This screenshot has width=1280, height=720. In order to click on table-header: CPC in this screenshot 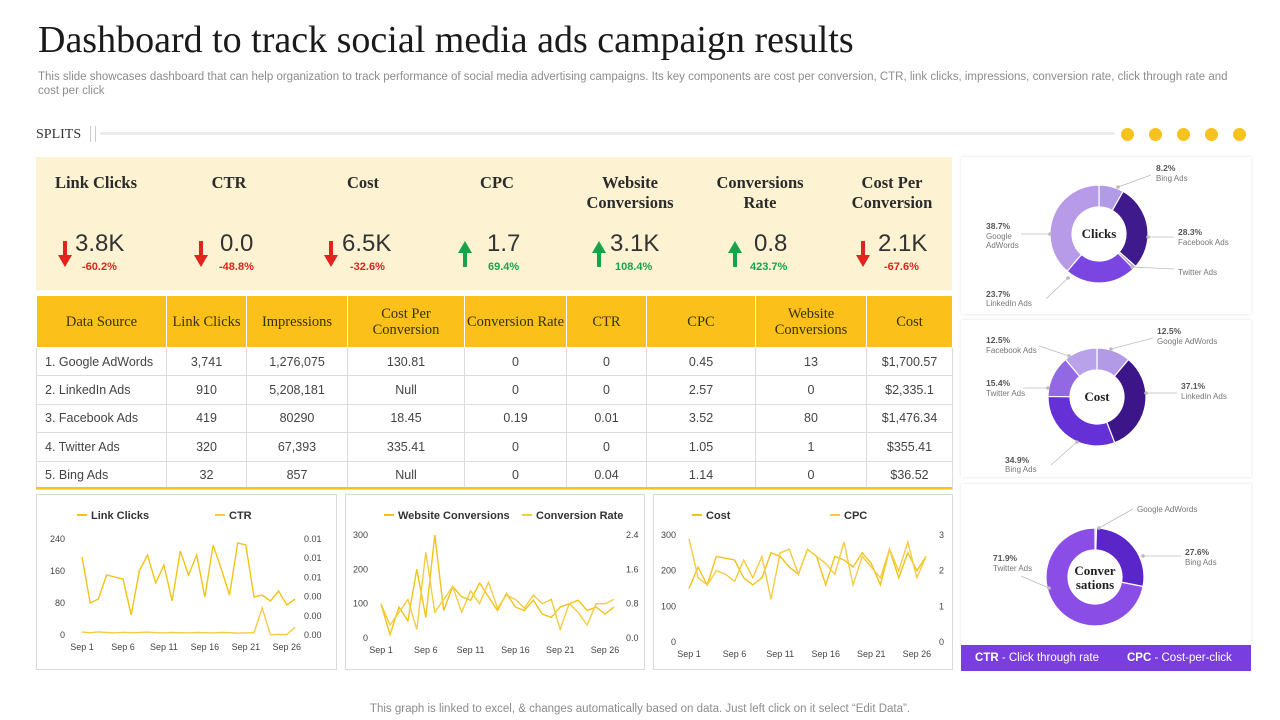, I will do `click(701, 321)`.